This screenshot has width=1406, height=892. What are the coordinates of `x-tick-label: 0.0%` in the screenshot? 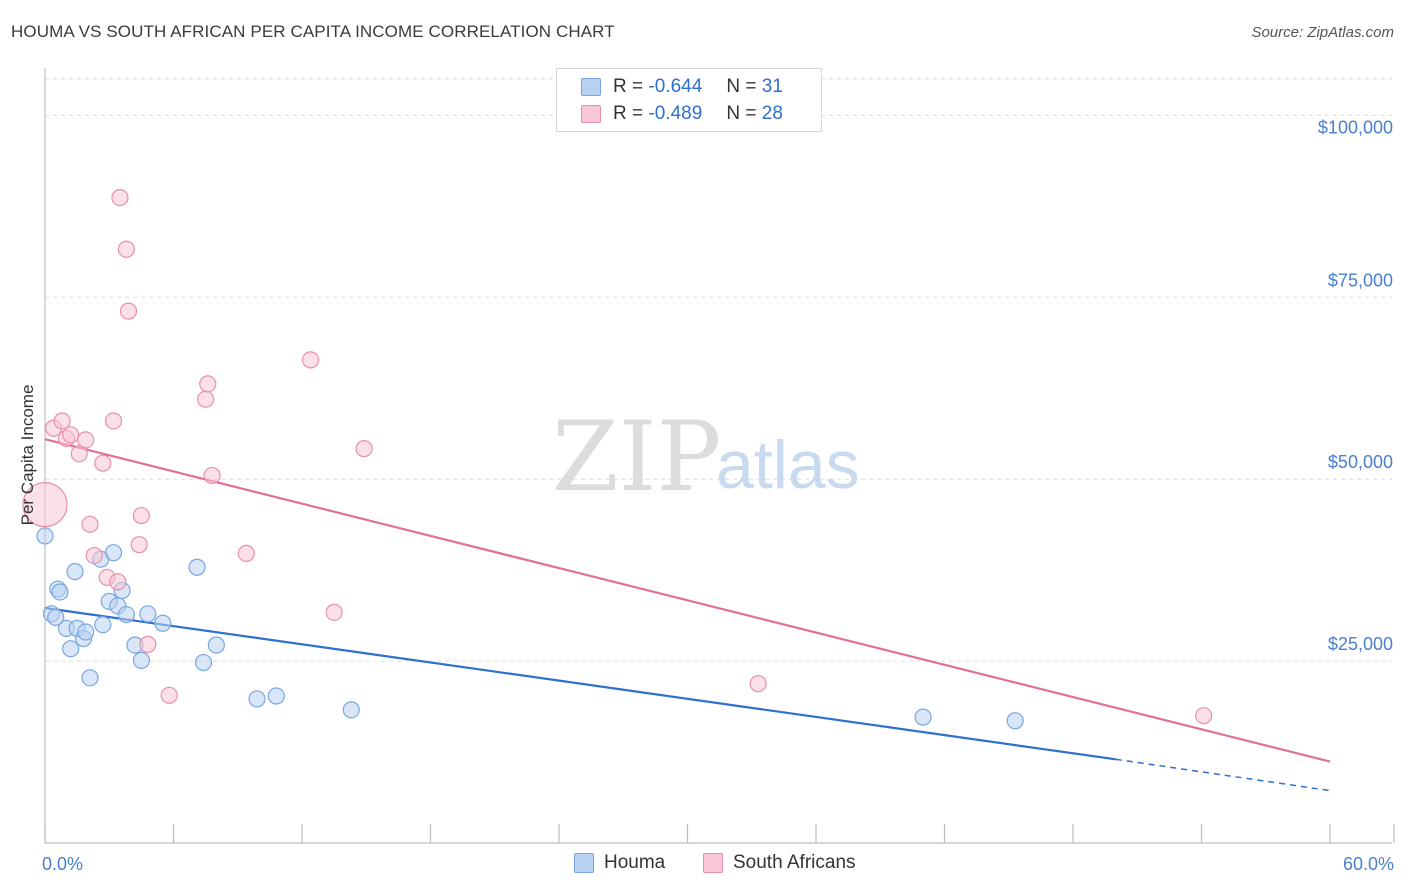 It's located at (62, 864).